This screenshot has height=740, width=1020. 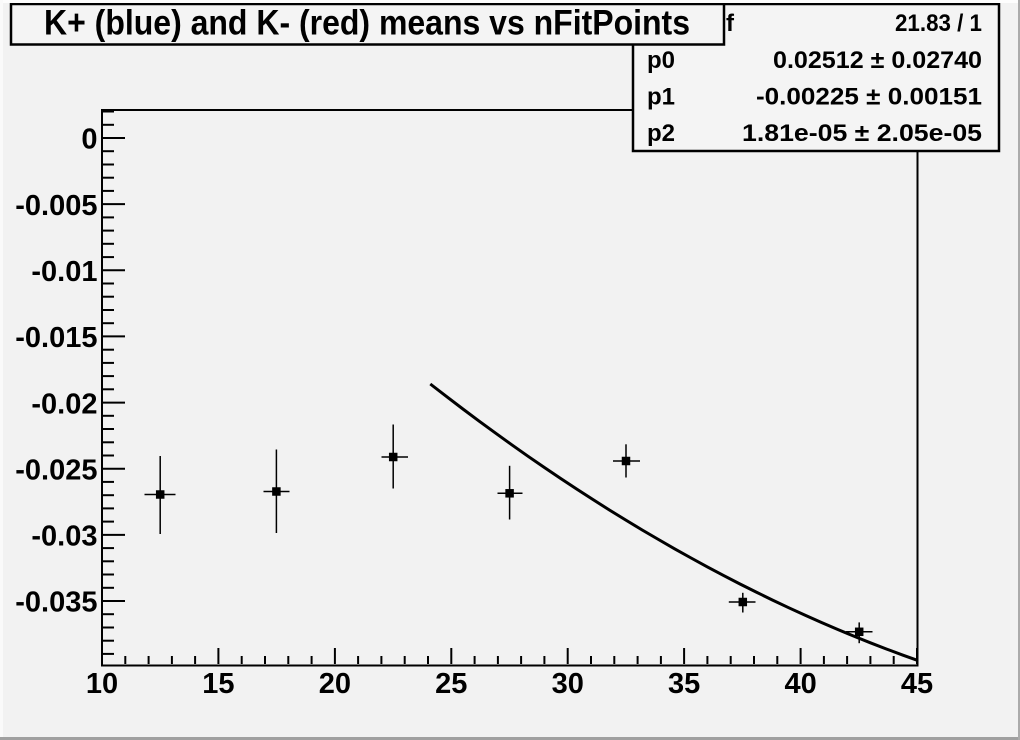 I want to click on svg-text: 15, so click(x=218, y=684).